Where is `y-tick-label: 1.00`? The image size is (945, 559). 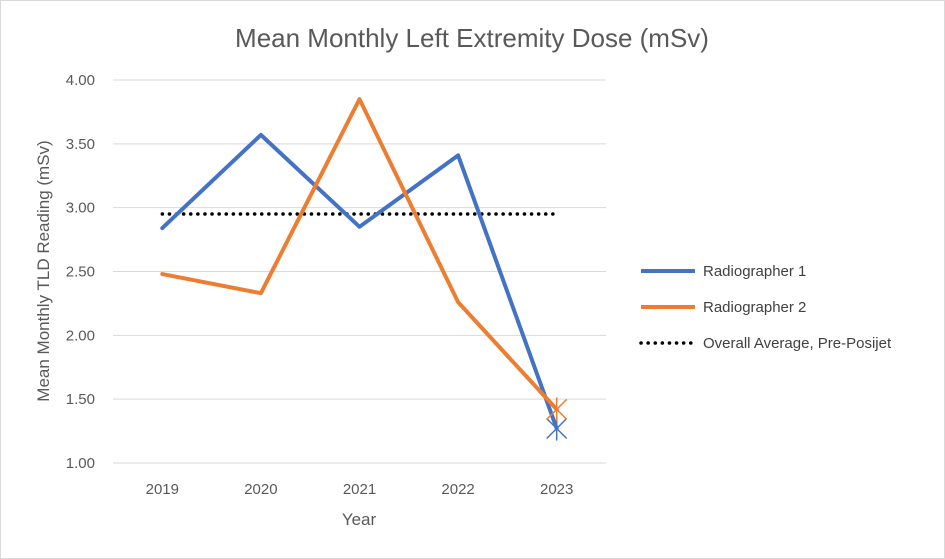
y-tick-label: 1.00 is located at coordinates (80, 463).